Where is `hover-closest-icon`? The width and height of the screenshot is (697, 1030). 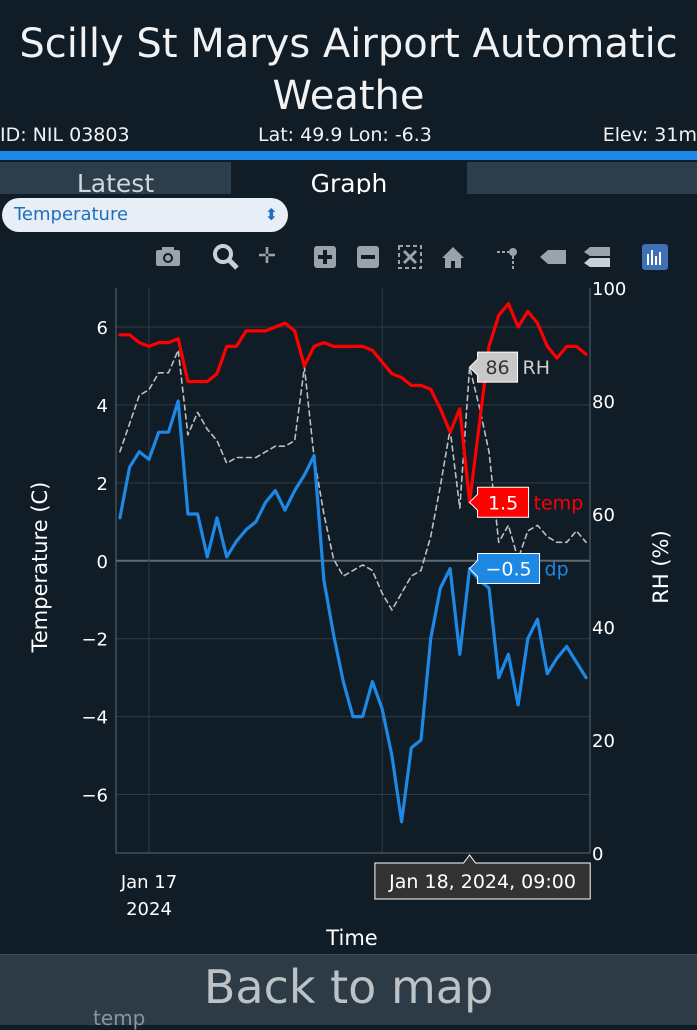
hover-closest-icon is located at coordinates (553, 257).